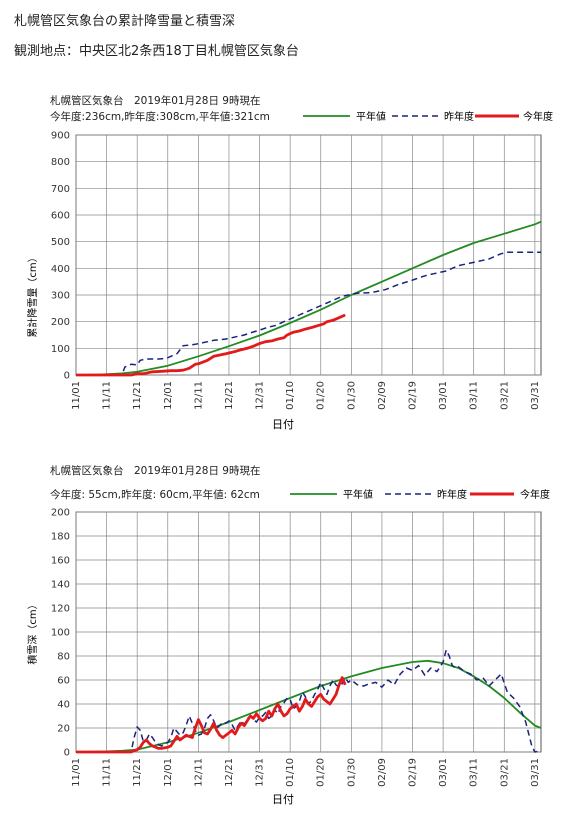 This screenshot has height=825, width=580. Describe the element at coordinates (60, 585) in the screenshot. I see `y-tick-label: 140` at that location.